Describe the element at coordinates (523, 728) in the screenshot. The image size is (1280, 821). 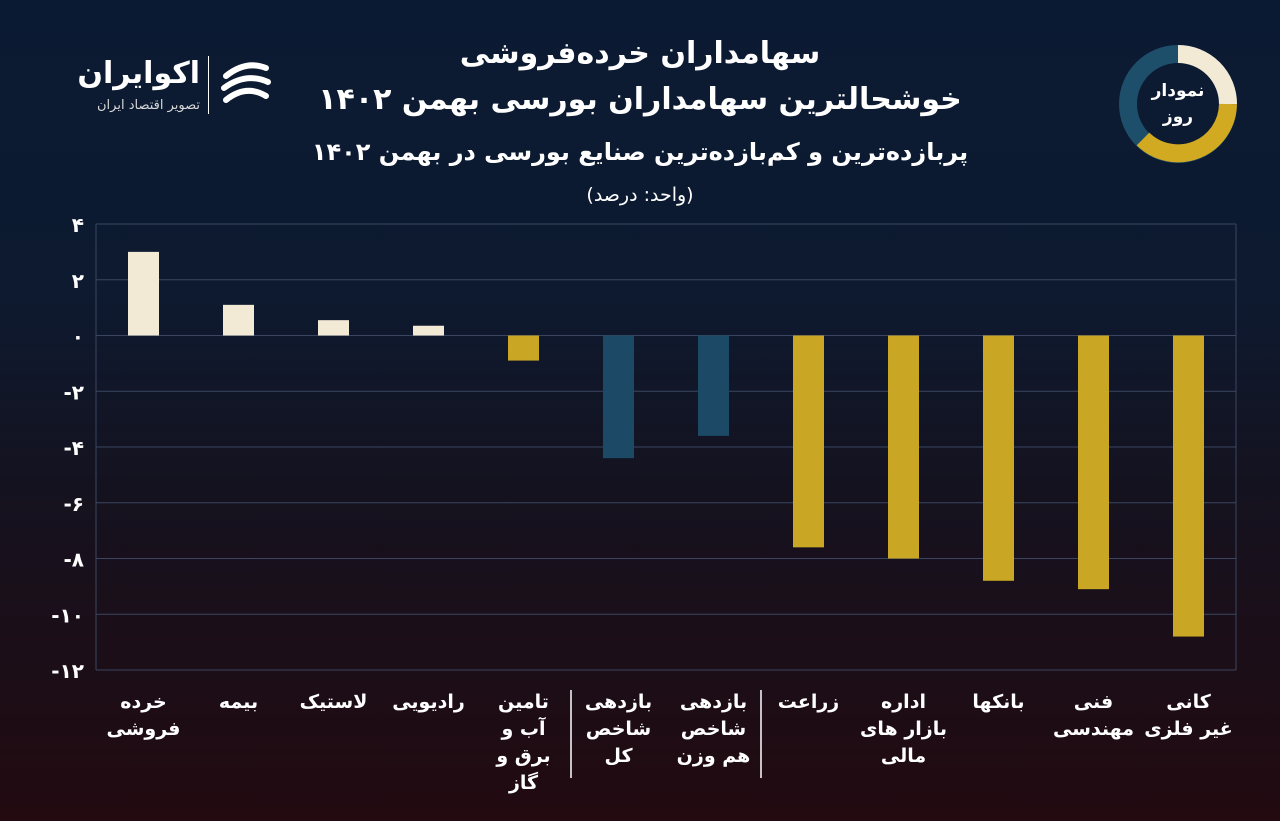
I see `x-category-label: آب و` at that location.